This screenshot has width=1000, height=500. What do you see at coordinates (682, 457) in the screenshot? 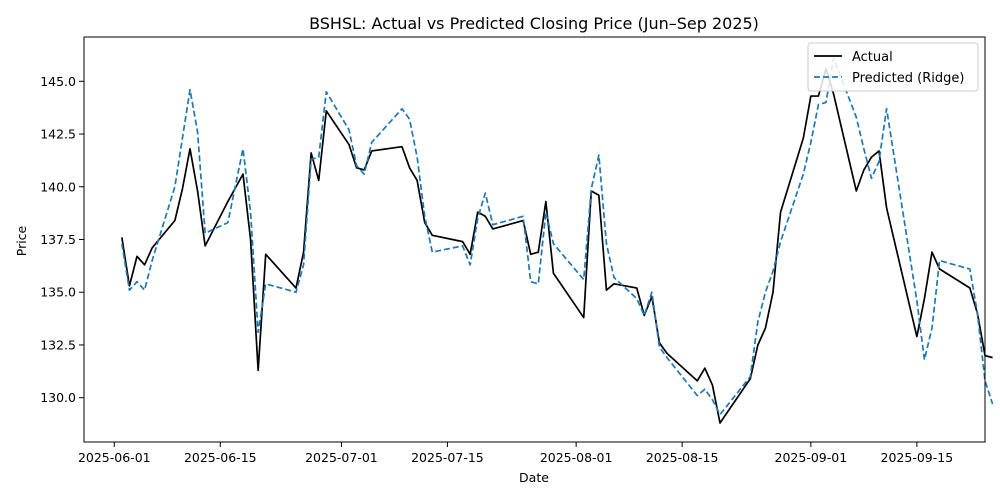
I see `x-tick-label: 2025-08-15` at bounding box center [682, 457].